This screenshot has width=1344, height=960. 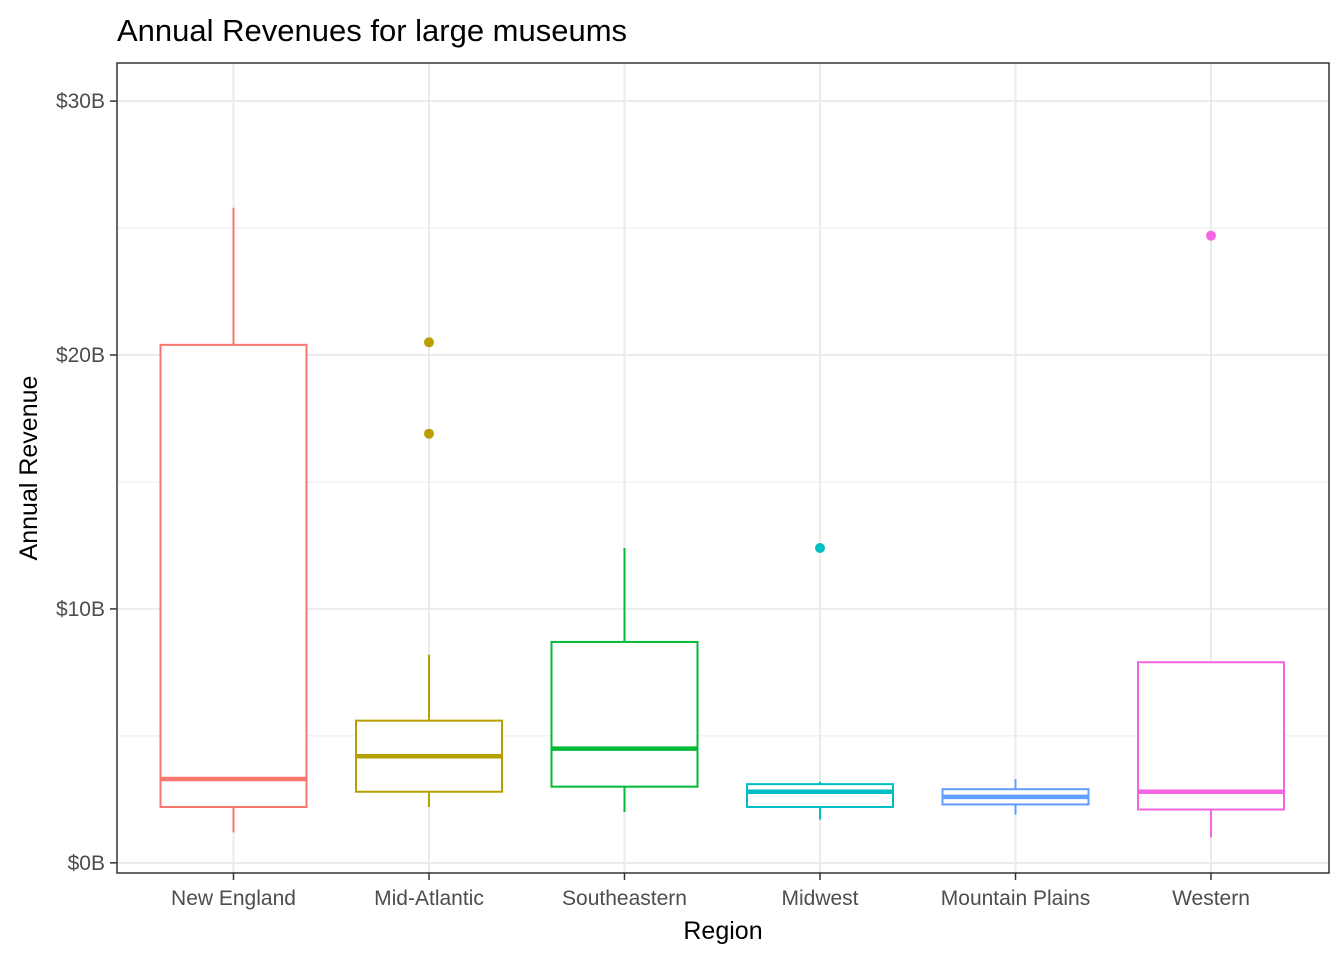 What do you see at coordinates (372, 30) in the screenshot?
I see `chart-title: Annual Revenues for large museums` at bounding box center [372, 30].